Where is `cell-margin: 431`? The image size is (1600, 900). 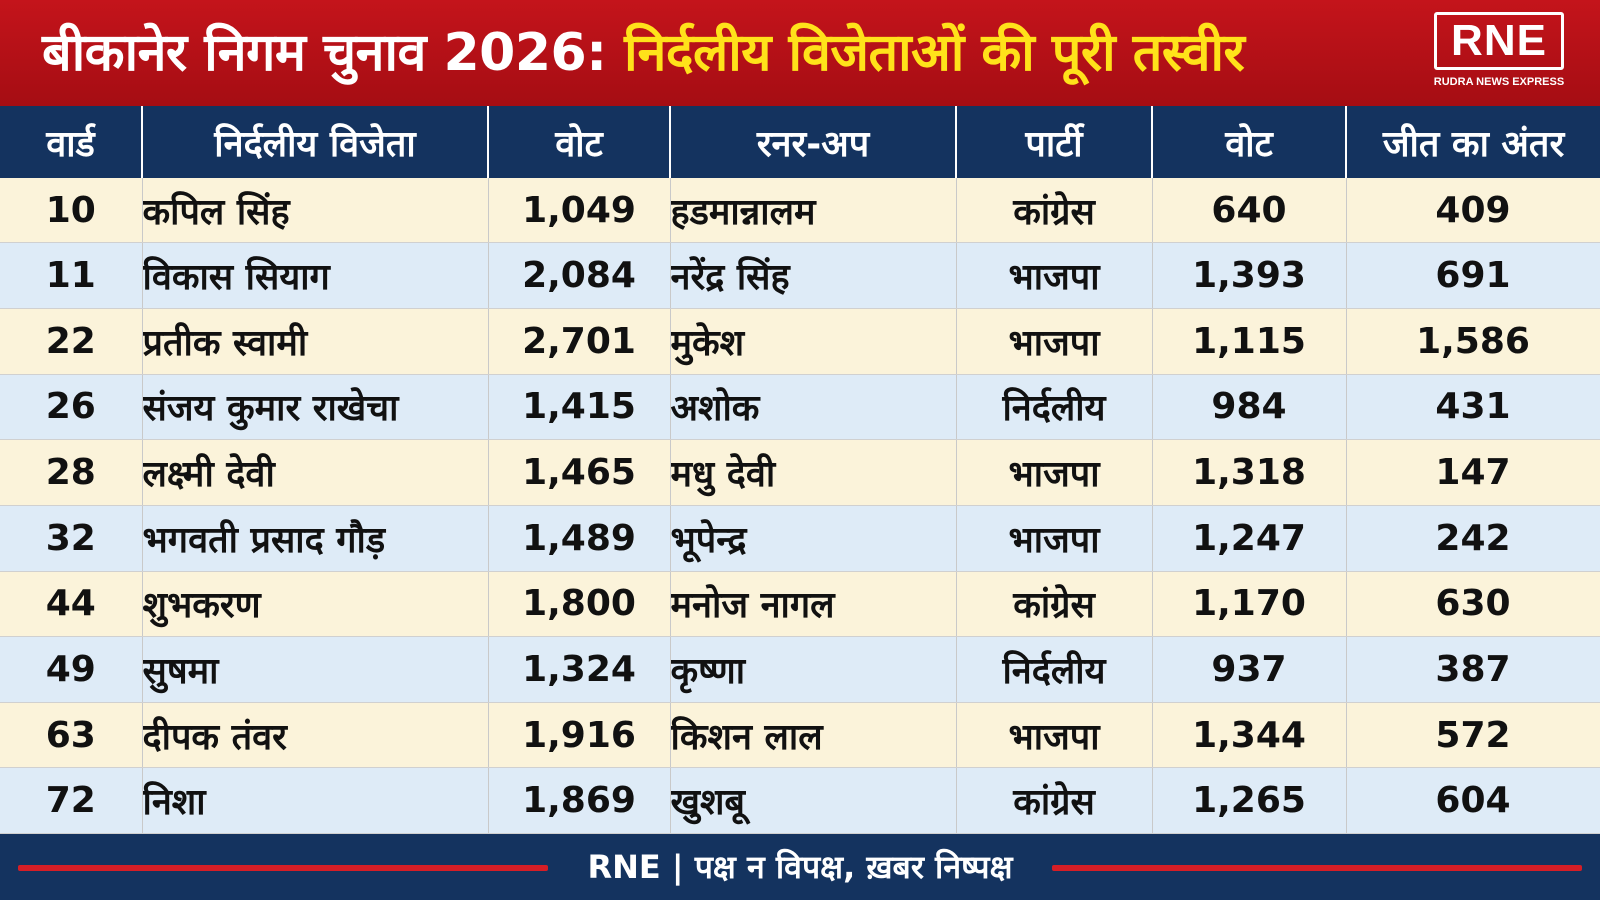
cell-margin: 431 is located at coordinates (1473, 407).